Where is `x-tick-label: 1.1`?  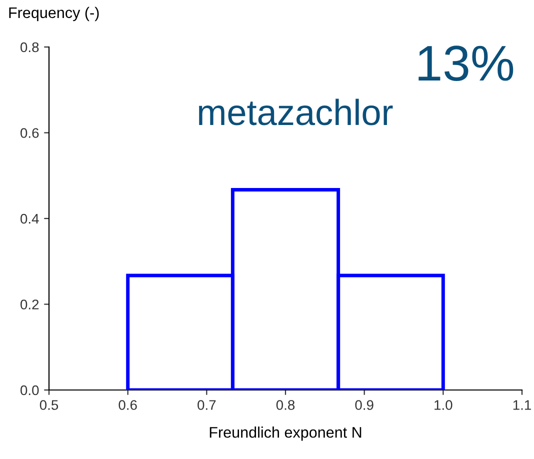
x-tick-label: 1.1 is located at coordinates (522, 405).